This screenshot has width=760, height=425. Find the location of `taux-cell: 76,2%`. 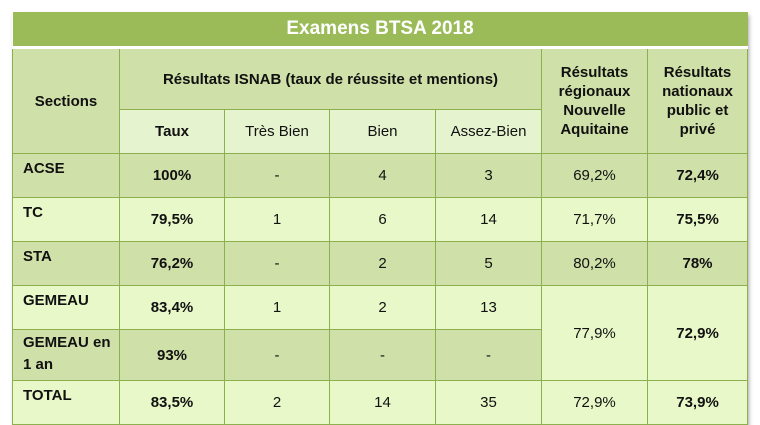

taux-cell: 76,2% is located at coordinates (172, 263).